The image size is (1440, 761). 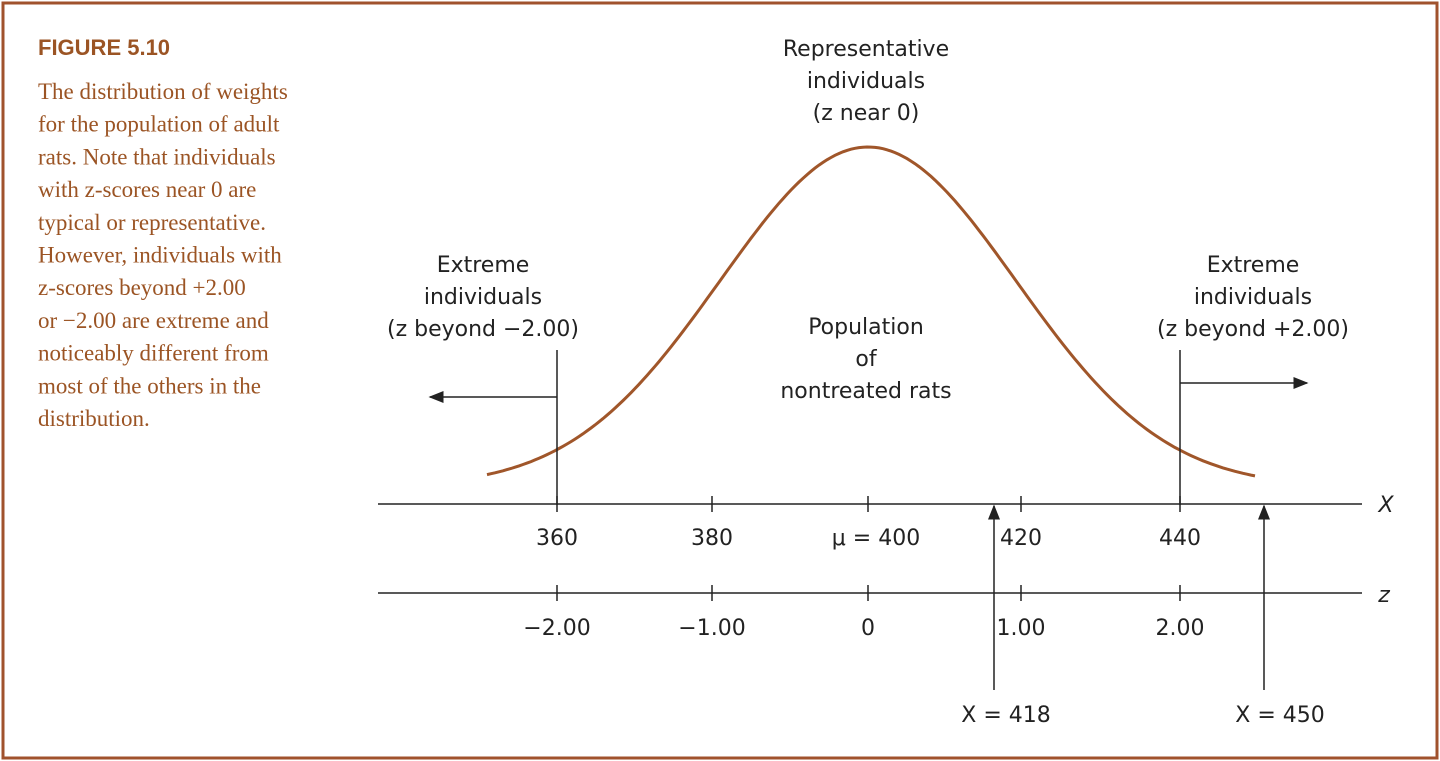 I want to click on z-tick-label: 0, so click(x=868, y=628).